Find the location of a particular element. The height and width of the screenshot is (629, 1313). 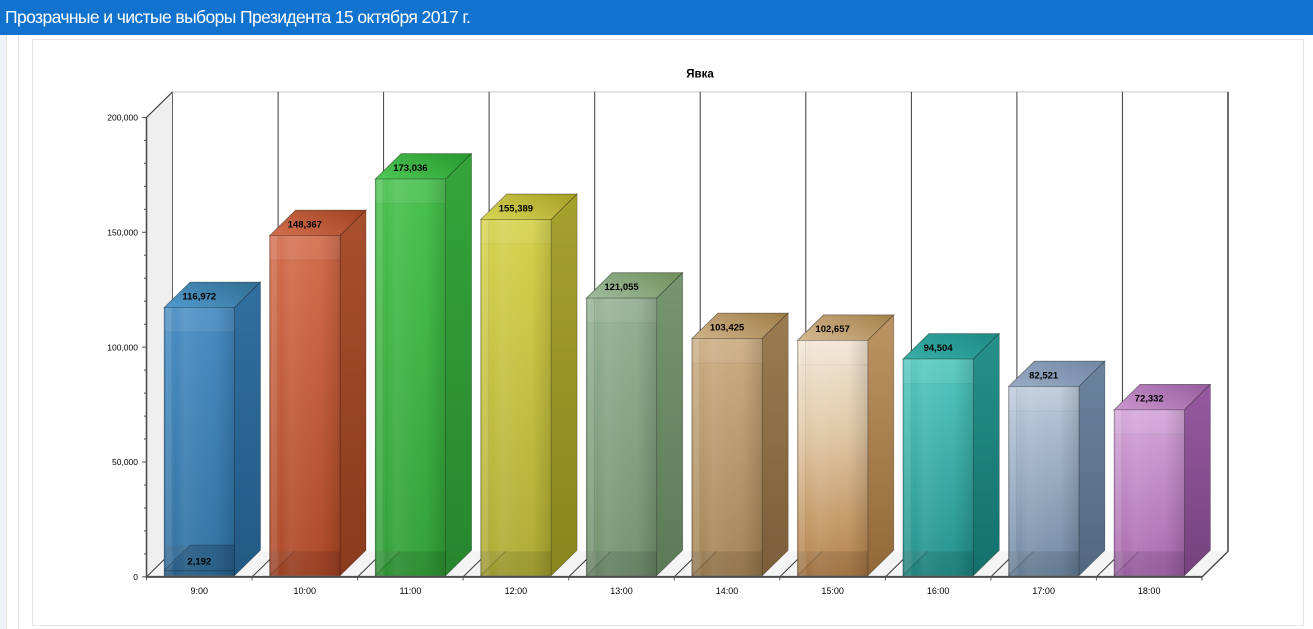

svg-text: 148,367 is located at coordinates (305, 224).